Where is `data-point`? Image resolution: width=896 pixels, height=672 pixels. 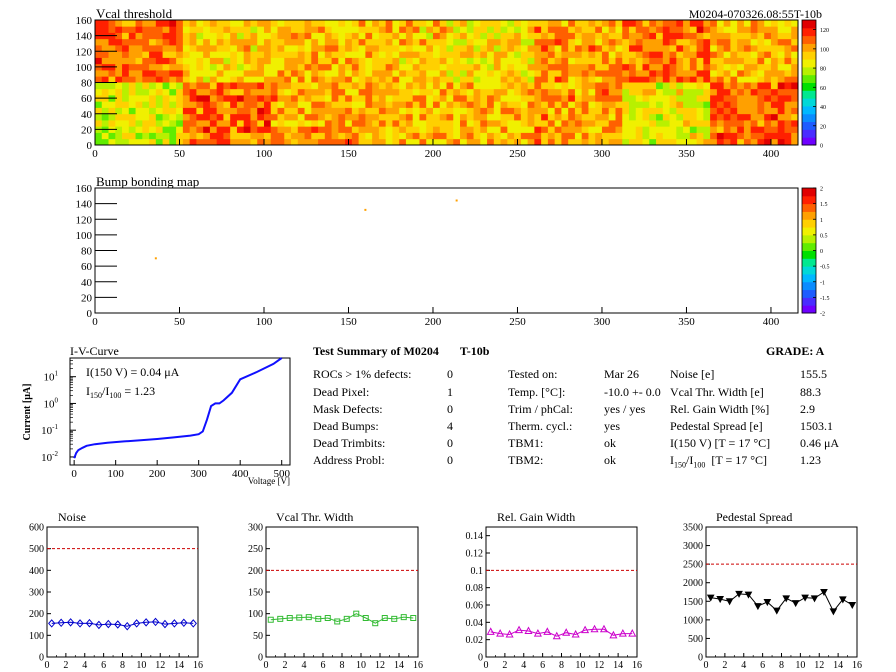 data-point is located at coordinates (337, 621).